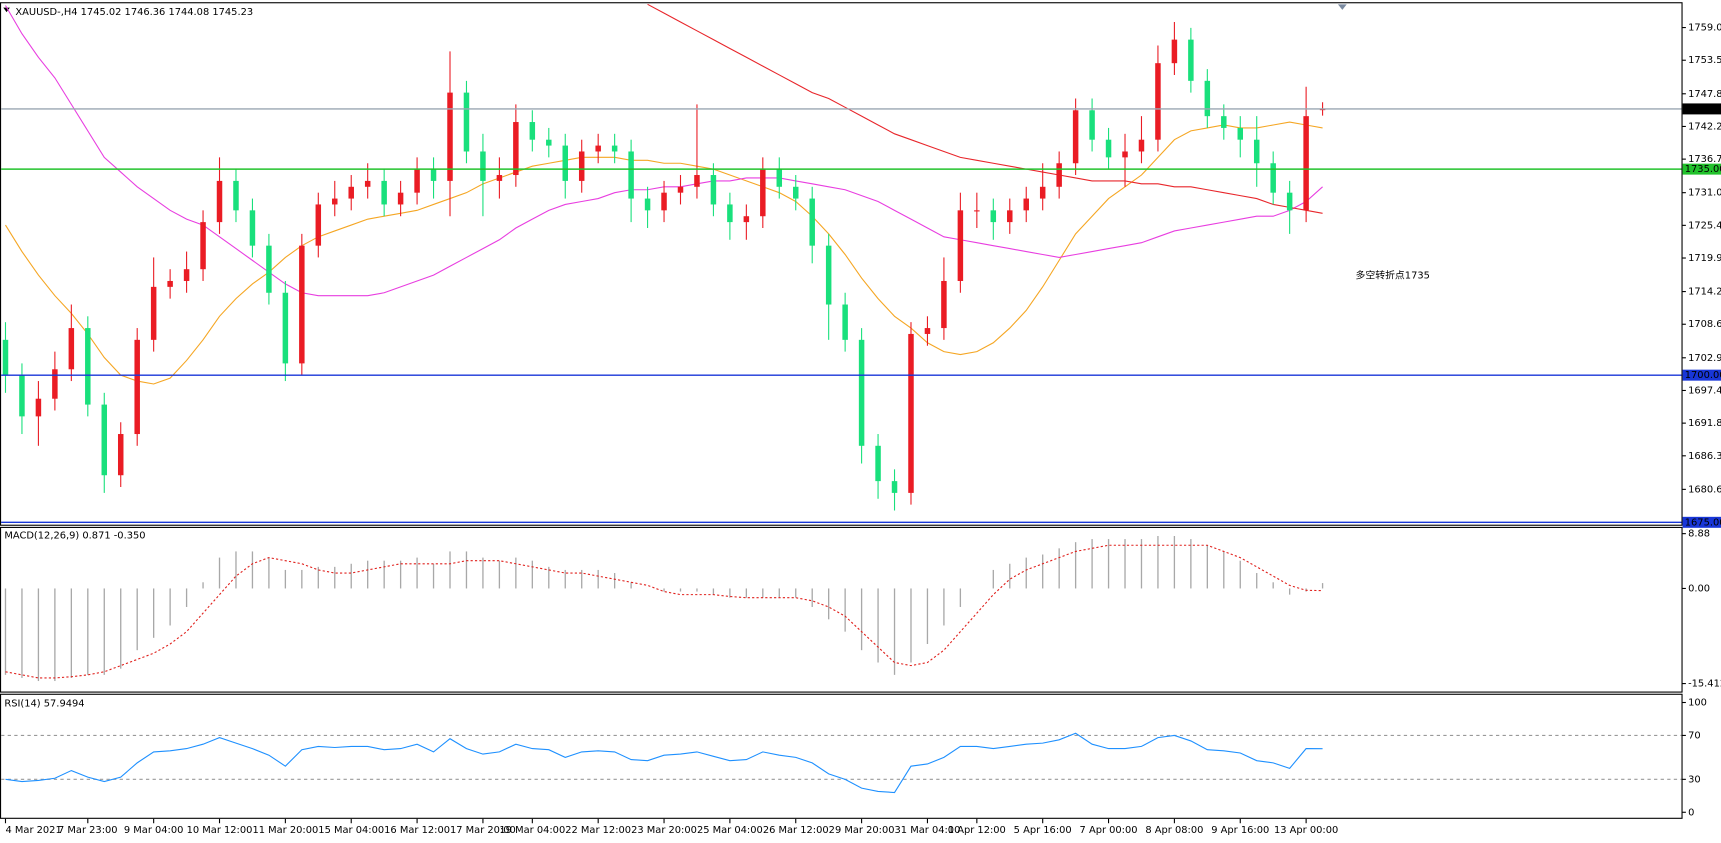 The image size is (1721, 843). What do you see at coordinates (985, 108) in the screenshot?
I see `moving-average` at bounding box center [985, 108].